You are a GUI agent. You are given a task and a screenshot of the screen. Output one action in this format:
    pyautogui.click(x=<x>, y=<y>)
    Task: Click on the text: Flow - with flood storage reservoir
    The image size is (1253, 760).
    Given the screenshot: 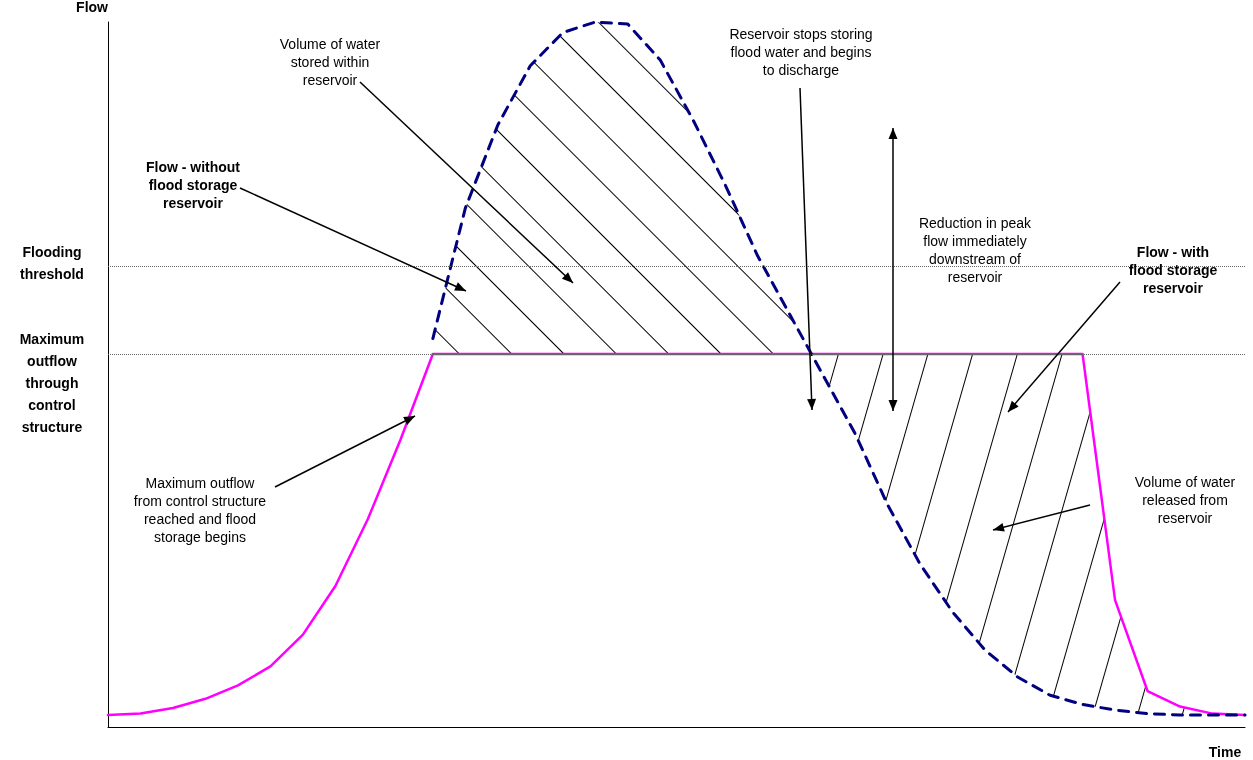 What is the action you would take?
    pyautogui.click(x=1173, y=270)
    